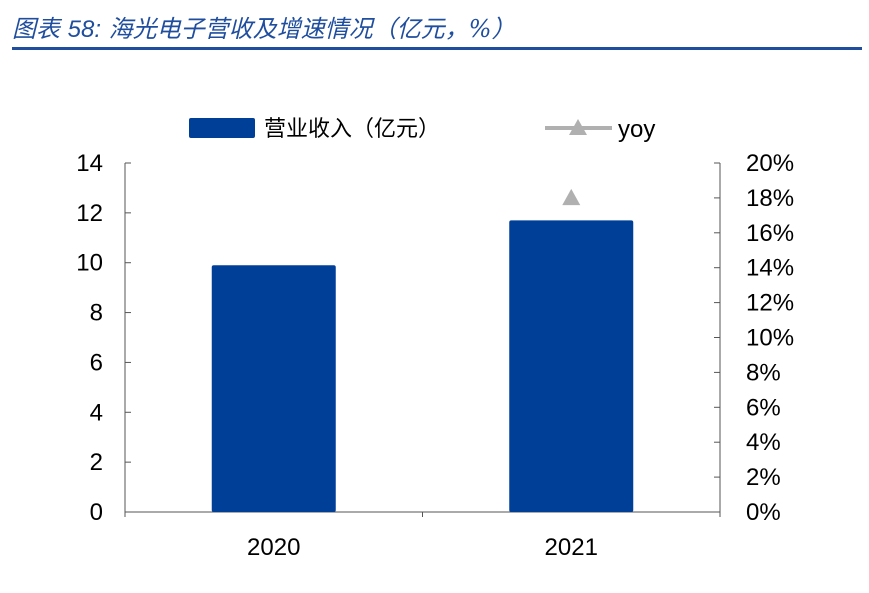 The image size is (869, 593). Describe the element at coordinates (571, 547) in the screenshot. I see `x-tick-label: 2021` at that location.